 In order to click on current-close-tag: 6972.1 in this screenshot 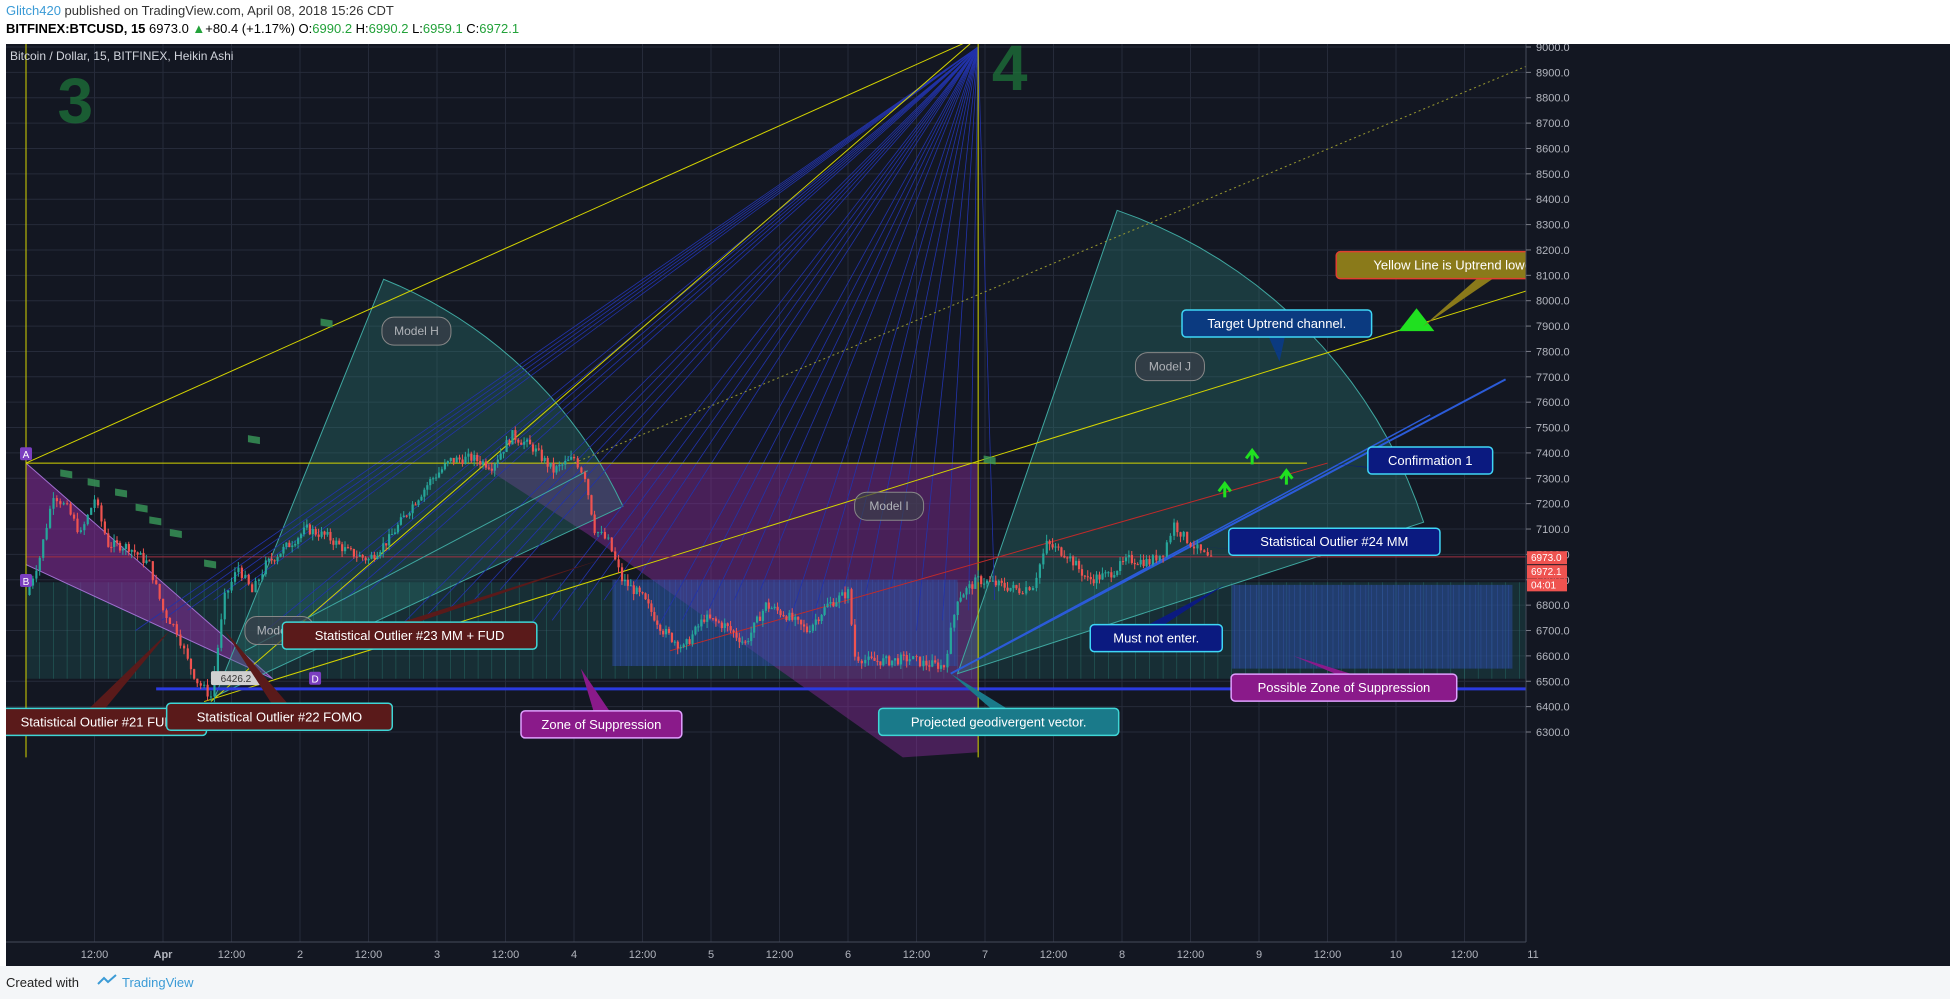, I will do `click(1546, 572)`.